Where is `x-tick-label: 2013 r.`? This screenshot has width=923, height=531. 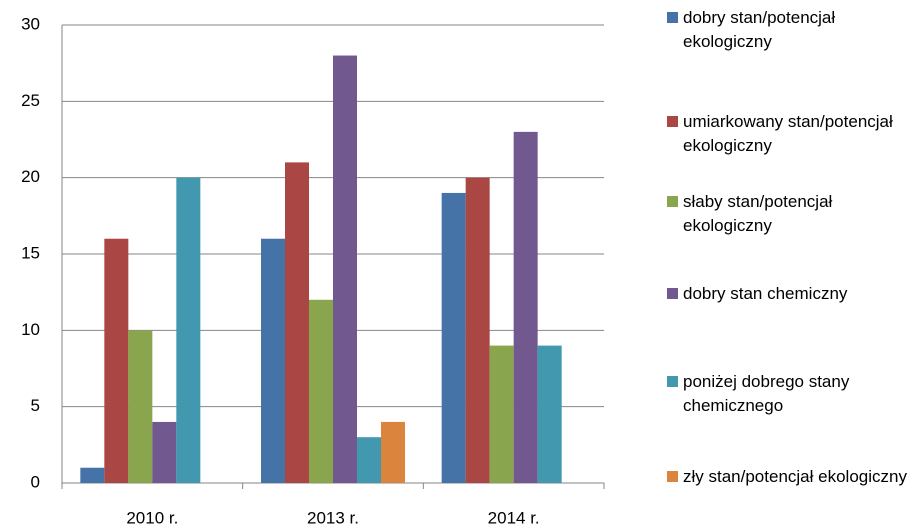 x-tick-label: 2013 r. is located at coordinates (333, 517).